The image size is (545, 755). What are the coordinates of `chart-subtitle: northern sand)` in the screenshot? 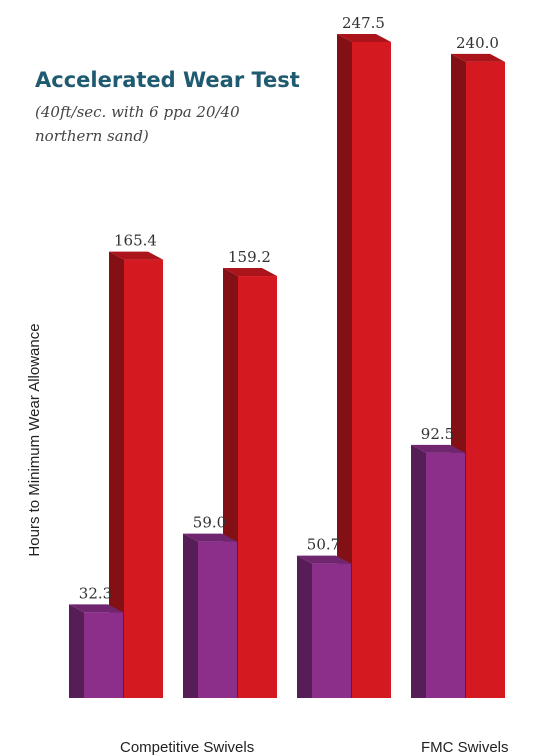 It's located at (92, 136).